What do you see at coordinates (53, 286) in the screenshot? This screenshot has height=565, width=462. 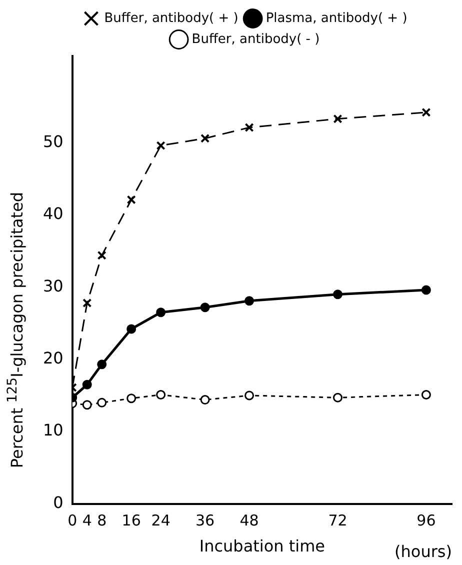 I see `y-tick-label: 30` at bounding box center [53, 286].